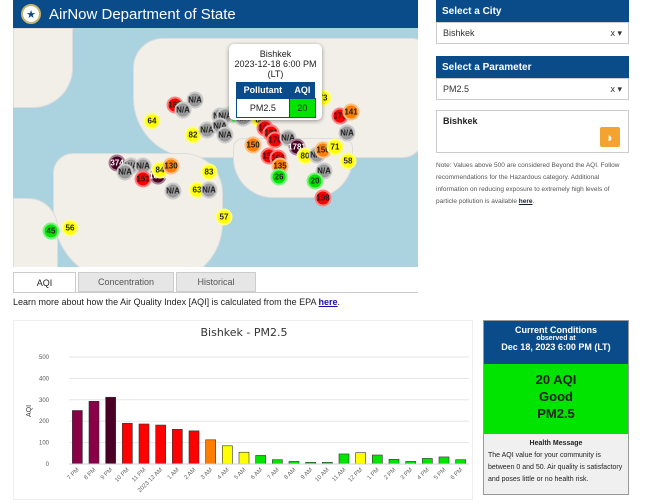 This screenshot has width=651, height=504. Describe the element at coordinates (275, 140) in the screenshot. I see `map-marker: 170` at that location.